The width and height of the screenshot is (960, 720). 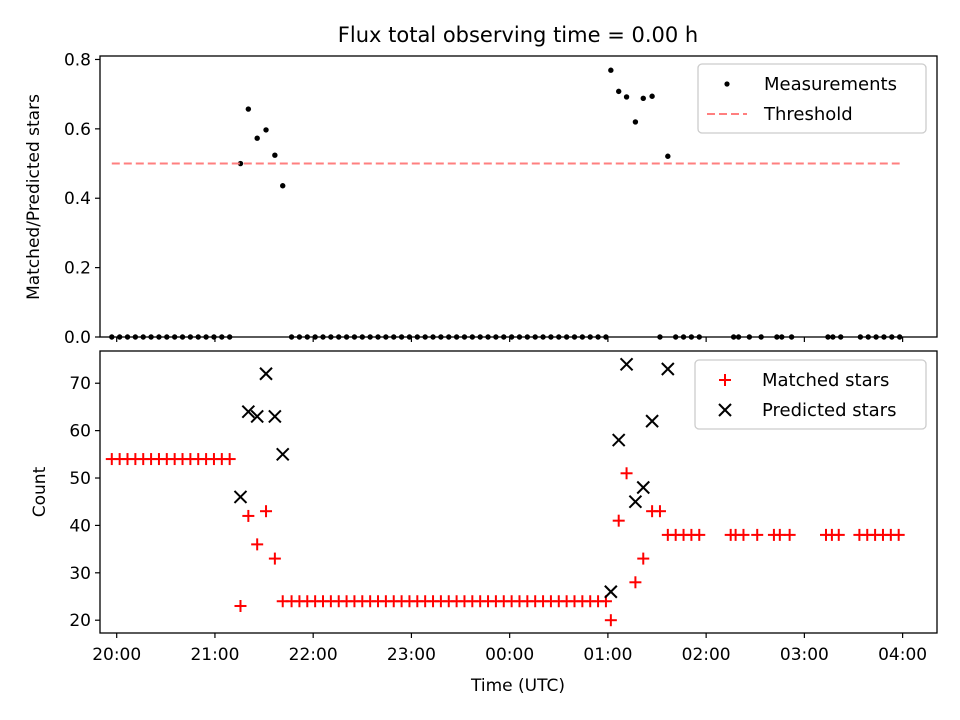 What do you see at coordinates (80, 479) in the screenshot?
I see `y-tick-label: 50` at bounding box center [80, 479].